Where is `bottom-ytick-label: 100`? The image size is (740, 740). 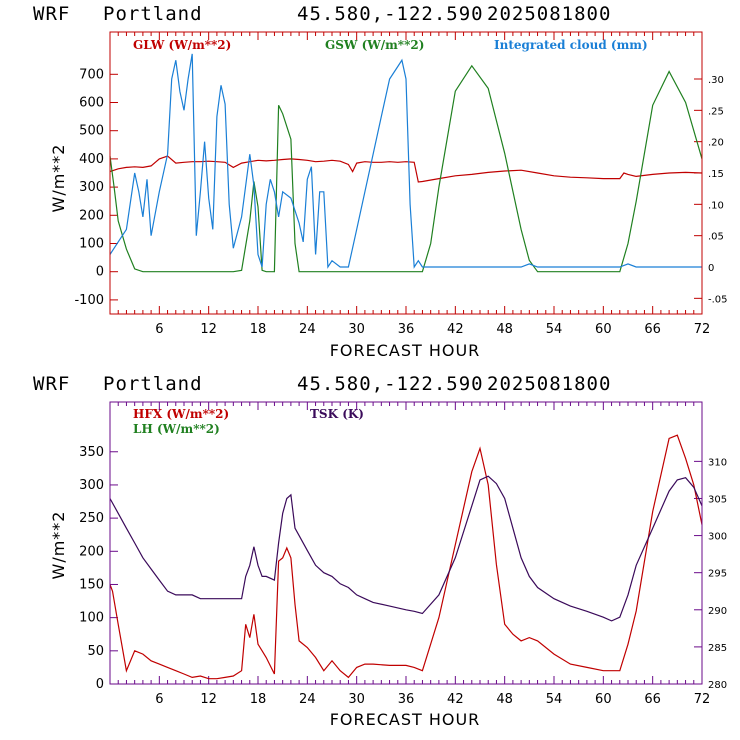 bottom-ytick-label: 100 is located at coordinates (91, 618).